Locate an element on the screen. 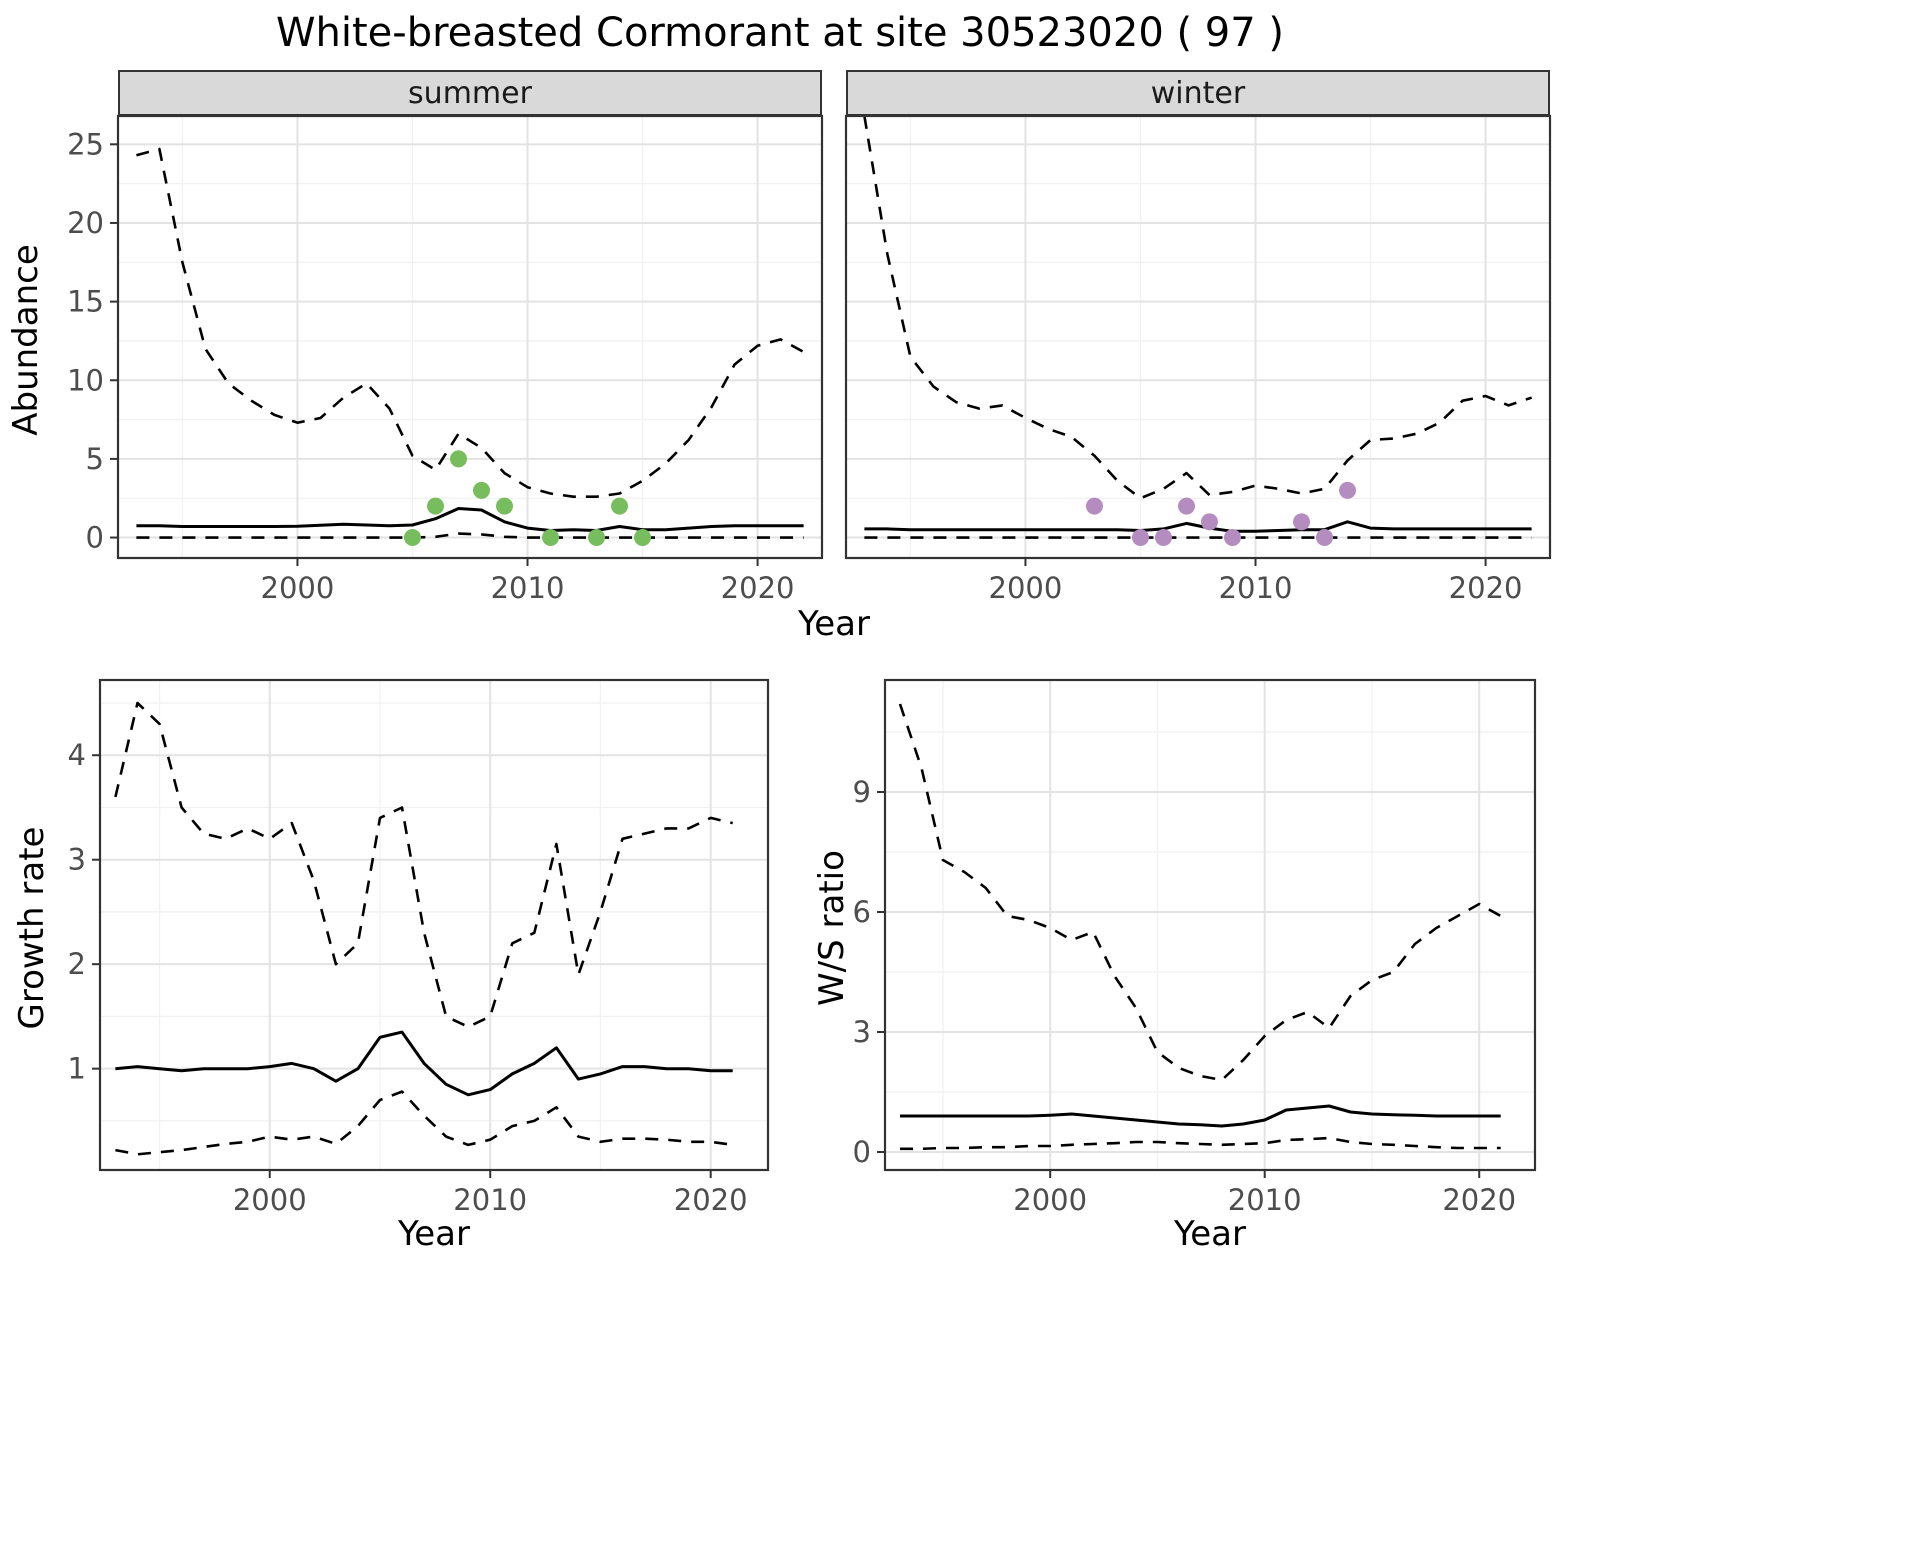  facet-strip-summer: summer is located at coordinates (470, 93).